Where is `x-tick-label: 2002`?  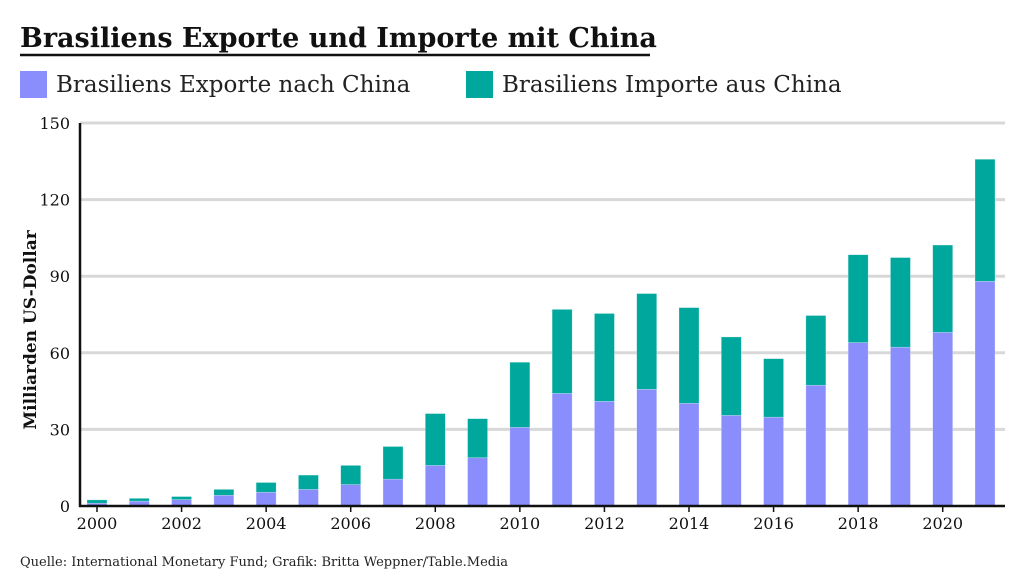 x-tick-label: 2002 is located at coordinates (181, 523).